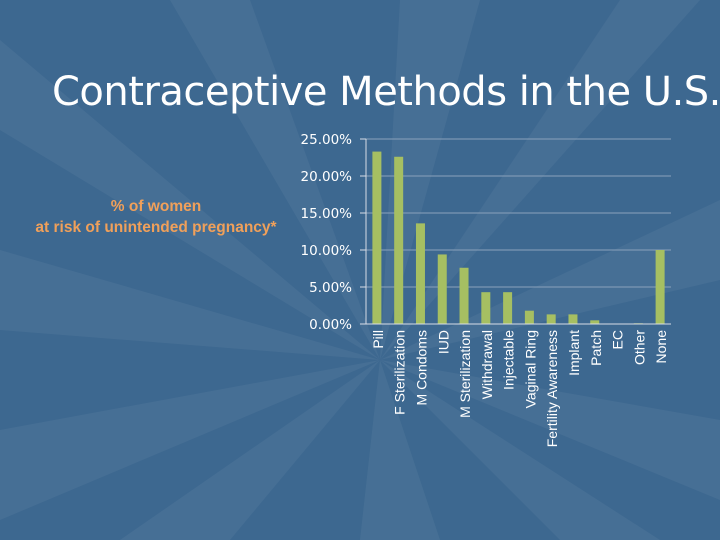 This screenshot has width=720, height=540. I want to click on x-tick-label: F Sterilization, so click(400, 372).